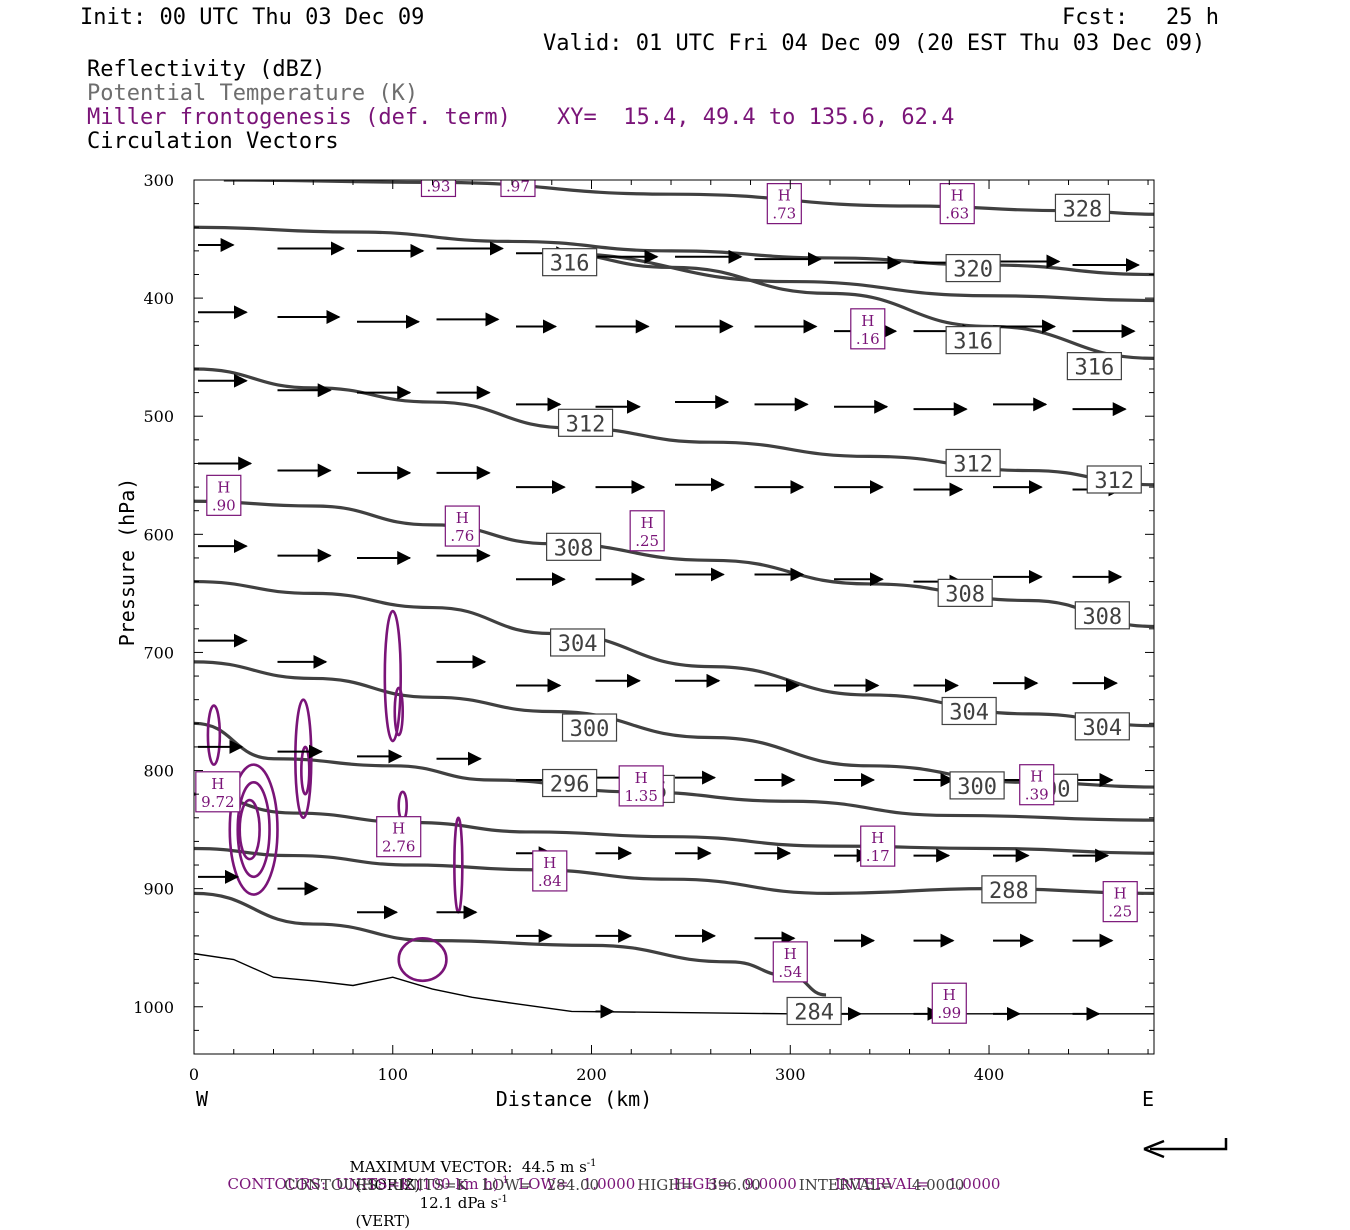 This screenshot has height=1230, width=1350. Describe the element at coordinates (790, 1074) in the screenshot. I see `x-tick-label-300: 300` at that location.